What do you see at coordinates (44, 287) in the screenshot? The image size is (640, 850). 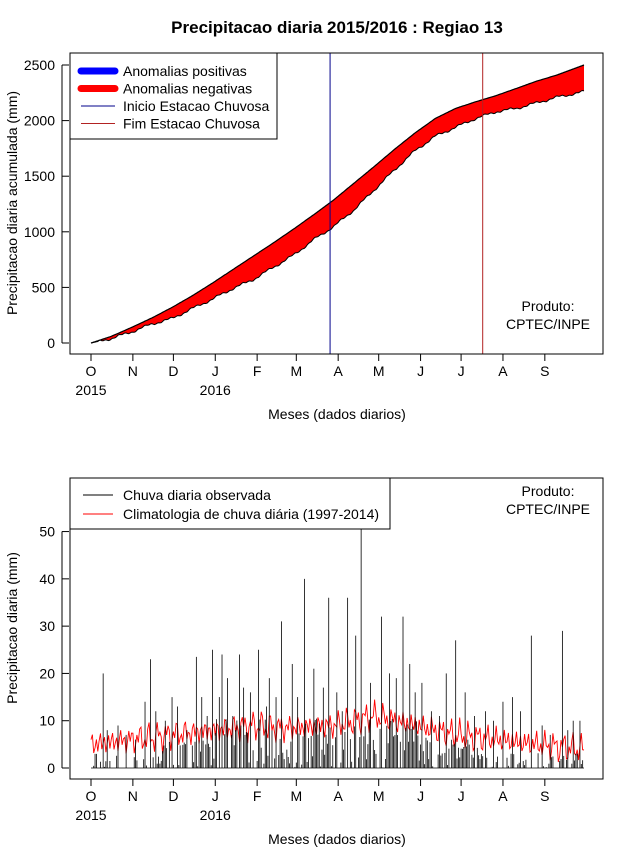 I see `top-y-tick-label: 500` at bounding box center [44, 287].